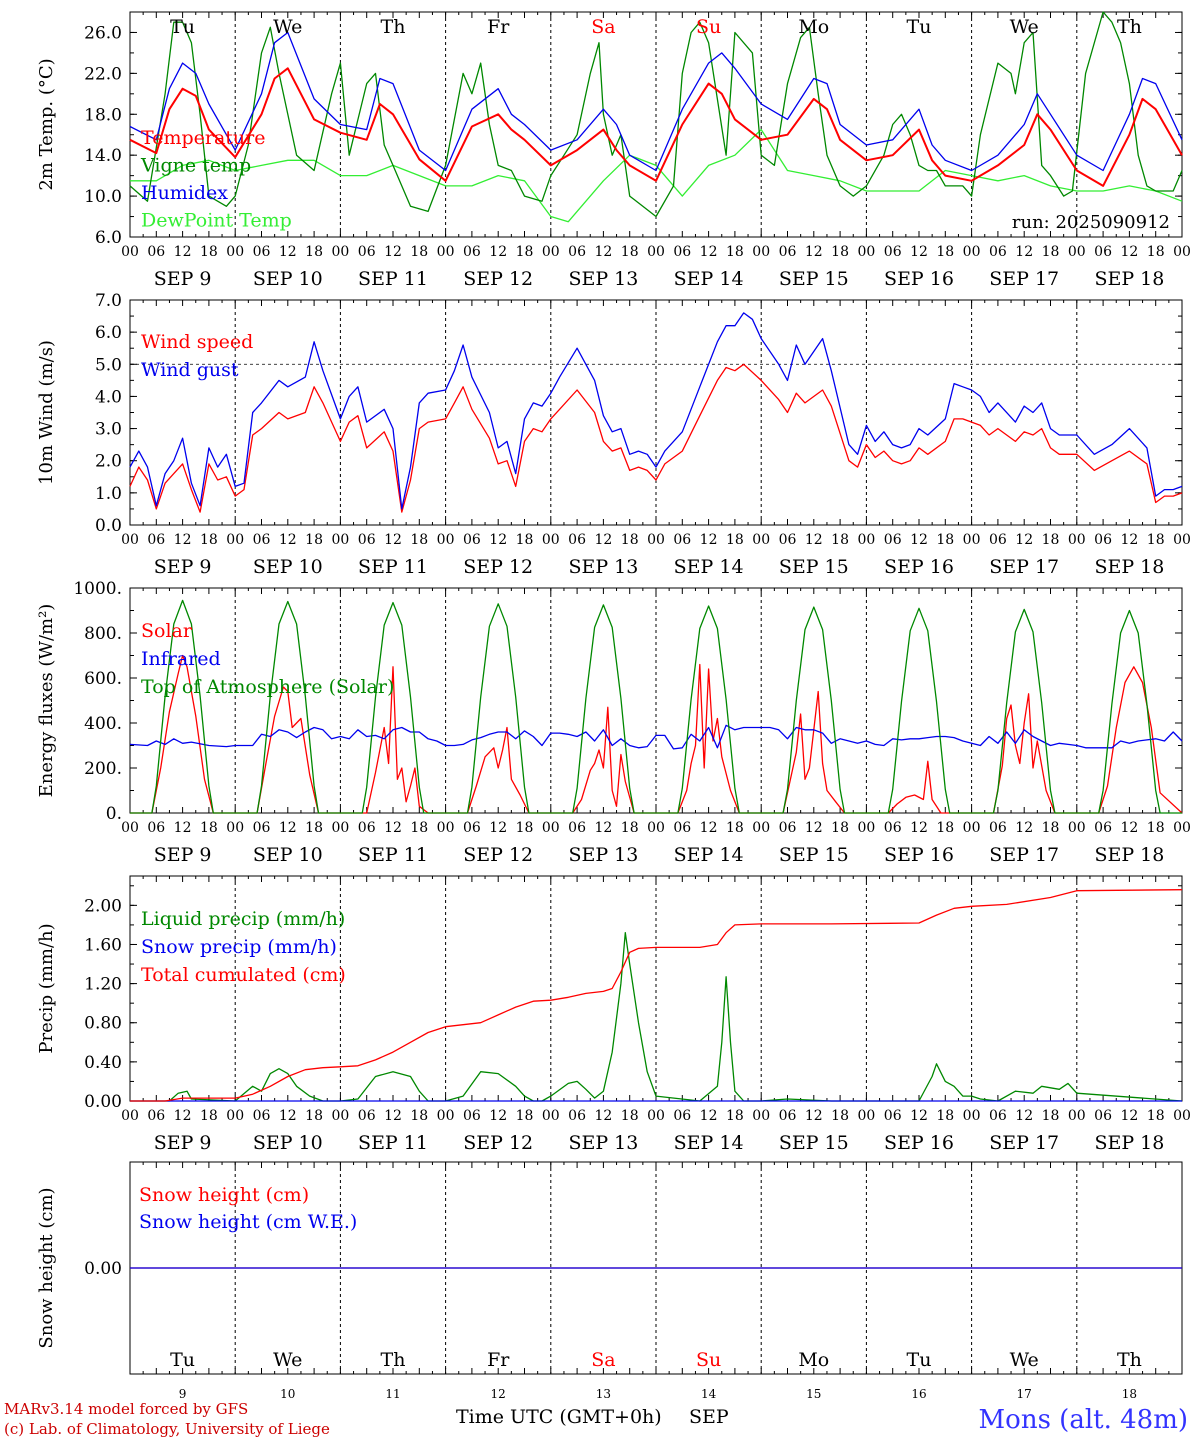  I want to click on y-tick-label: 6.0, so click(108, 238).